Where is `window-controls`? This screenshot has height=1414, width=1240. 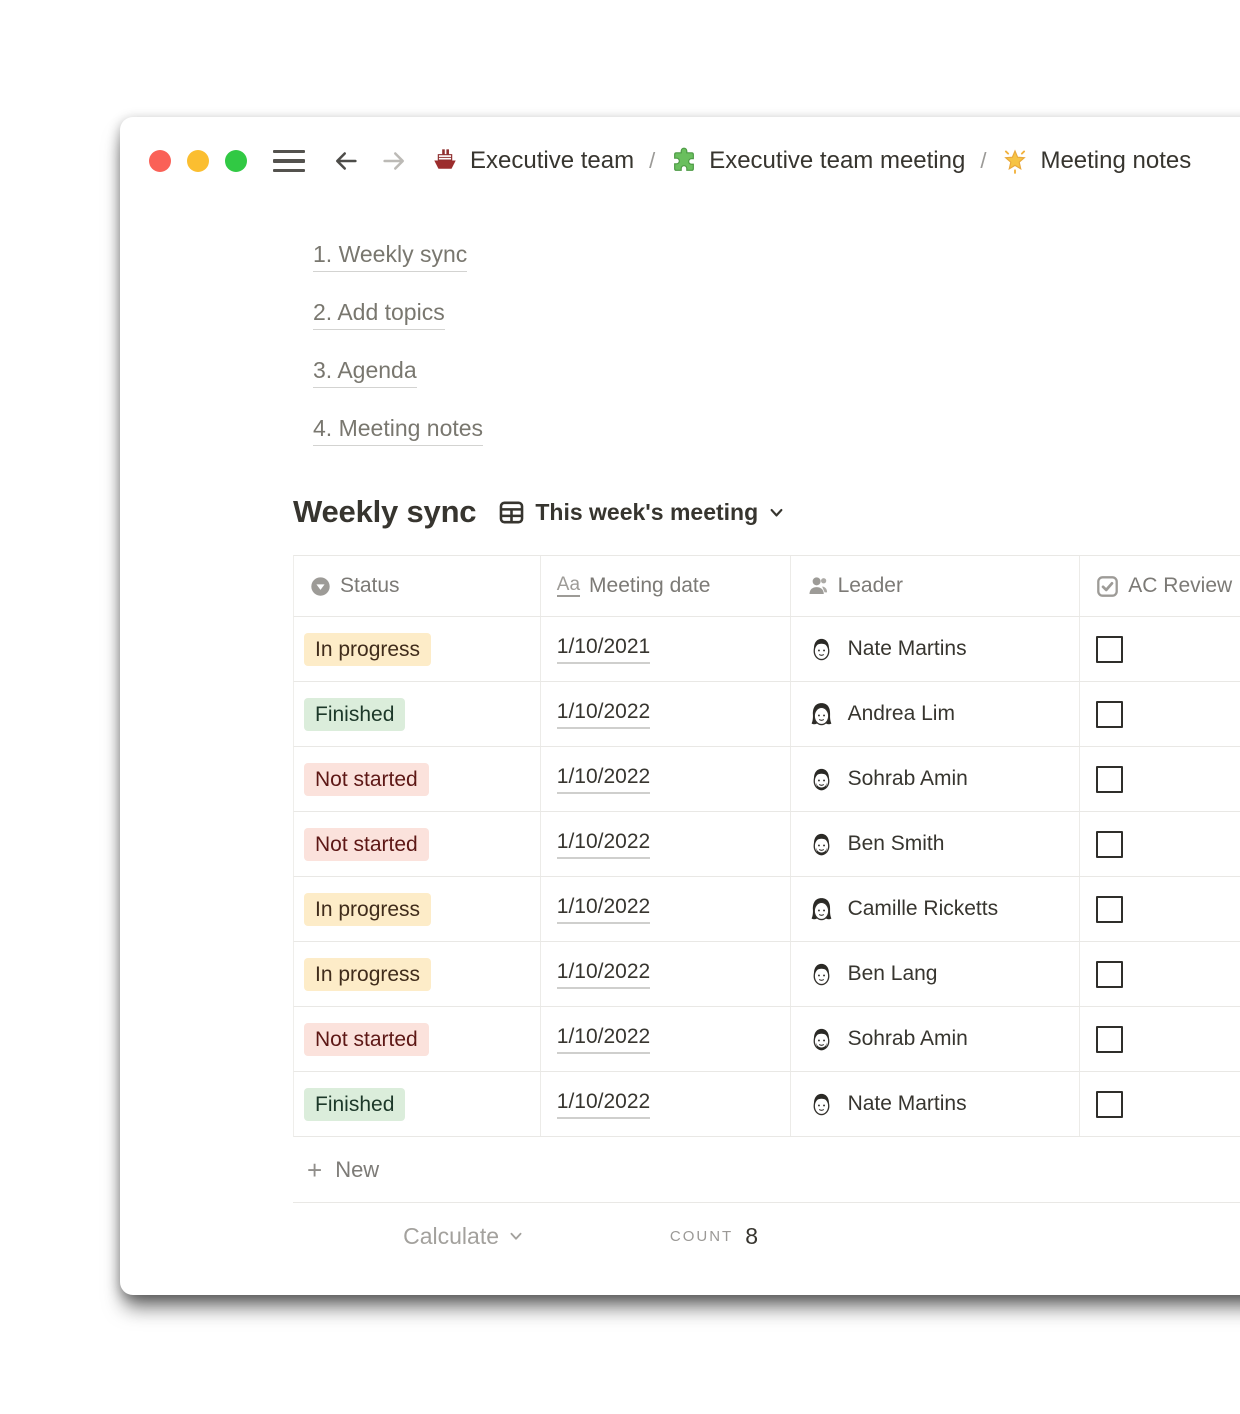 window-controls is located at coordinates (198, 161).